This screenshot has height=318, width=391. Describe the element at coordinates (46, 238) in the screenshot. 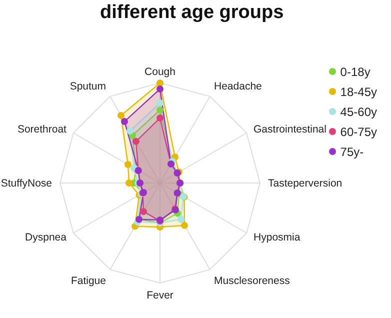

I see `spoke-label: Dyspnea` at that location.